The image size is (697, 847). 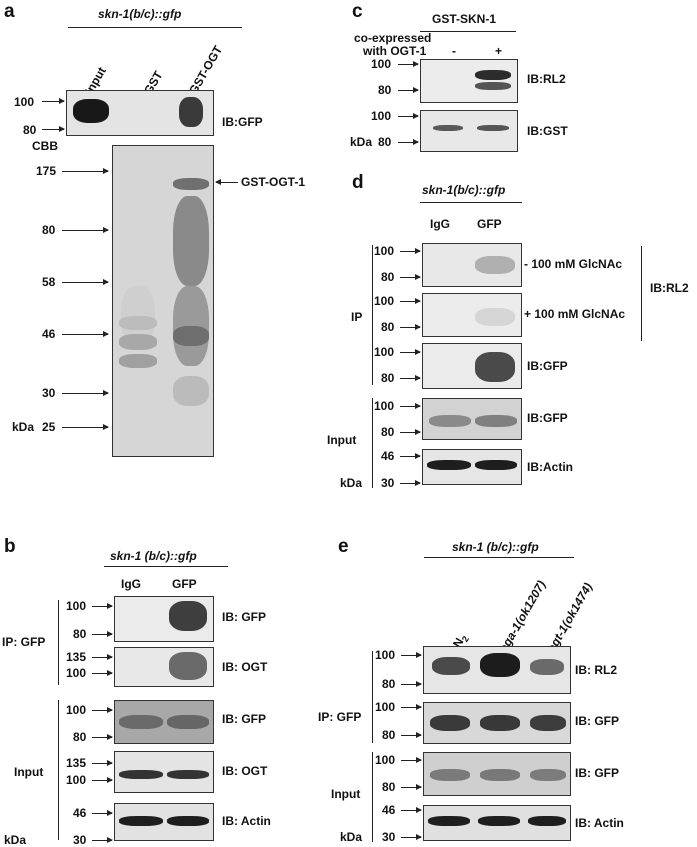 What do you see at coordinates (395, 51) in the screenshot?
I see `panel-c-row-label-2: with OGT-1` at bounding box center [395, 51].